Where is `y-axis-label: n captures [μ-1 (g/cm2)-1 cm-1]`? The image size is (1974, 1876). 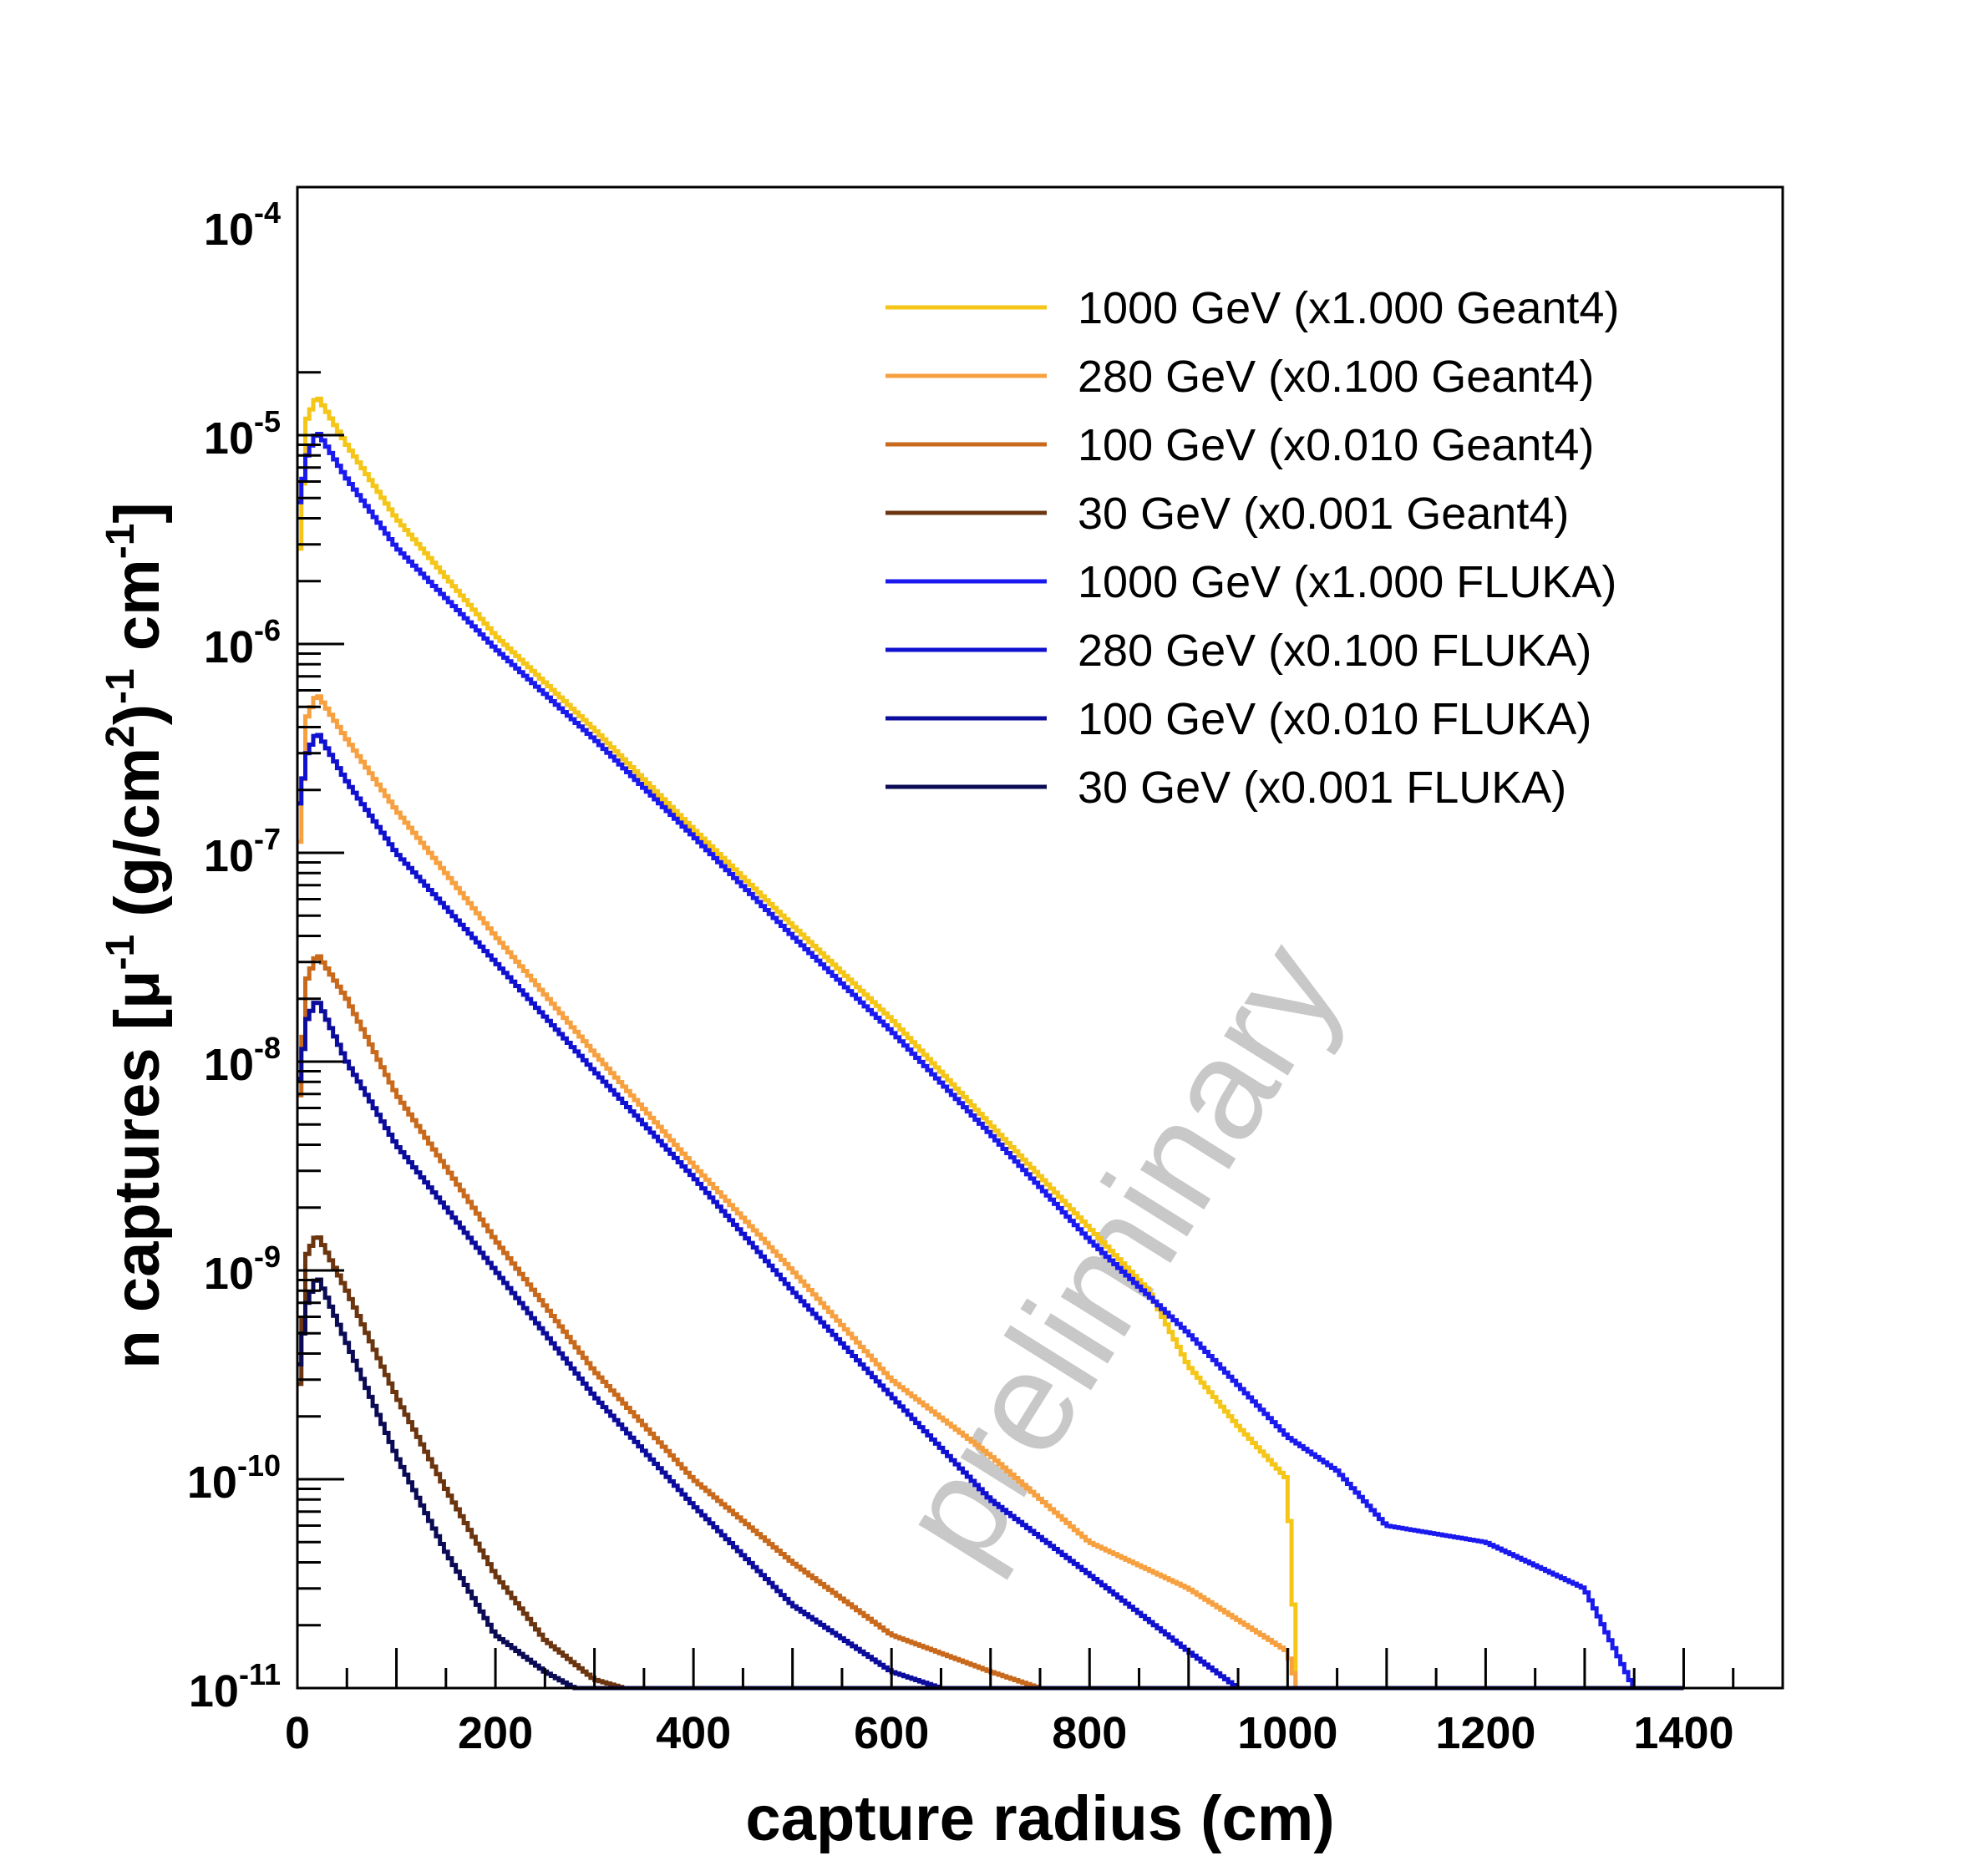 y-axis-label: n captures [μ-1 (g/cm2)-1 cm-1] is located at coordinates (136, 935).